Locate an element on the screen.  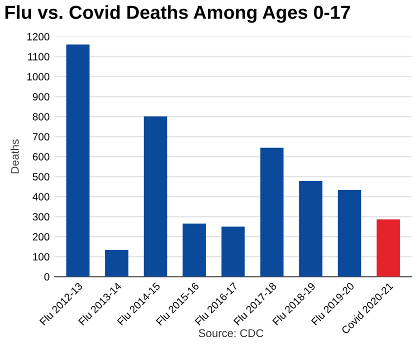
y-tick-label: 0 is located at coordinates (47, 277).